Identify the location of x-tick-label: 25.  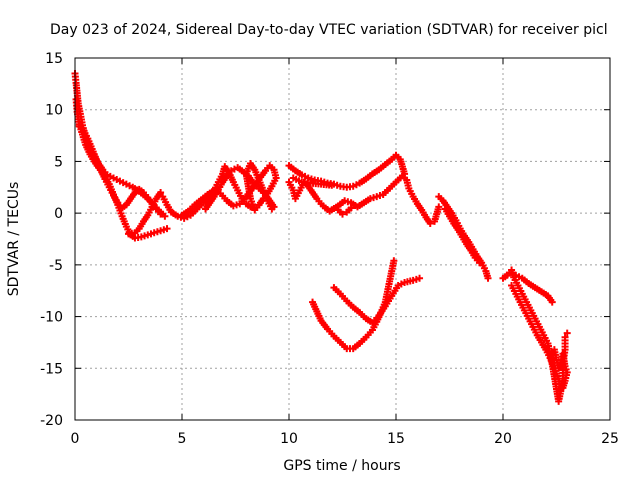
(610, 439).